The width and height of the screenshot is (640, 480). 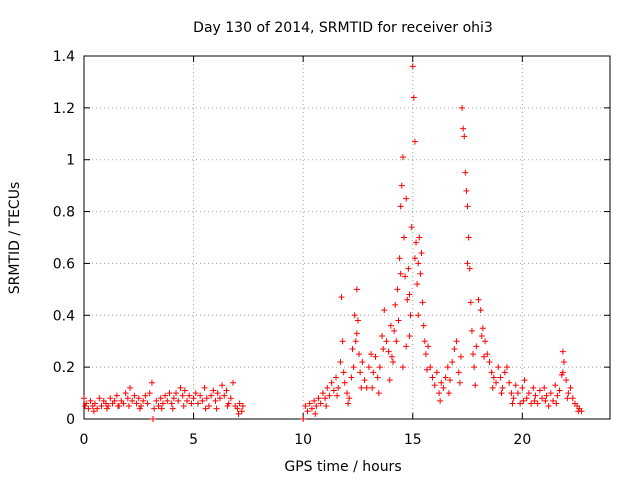 What do you see at coordinates (70, 161) in the screenshot?
I see `y-tick-label: 1` at bounding box center [70, 161].